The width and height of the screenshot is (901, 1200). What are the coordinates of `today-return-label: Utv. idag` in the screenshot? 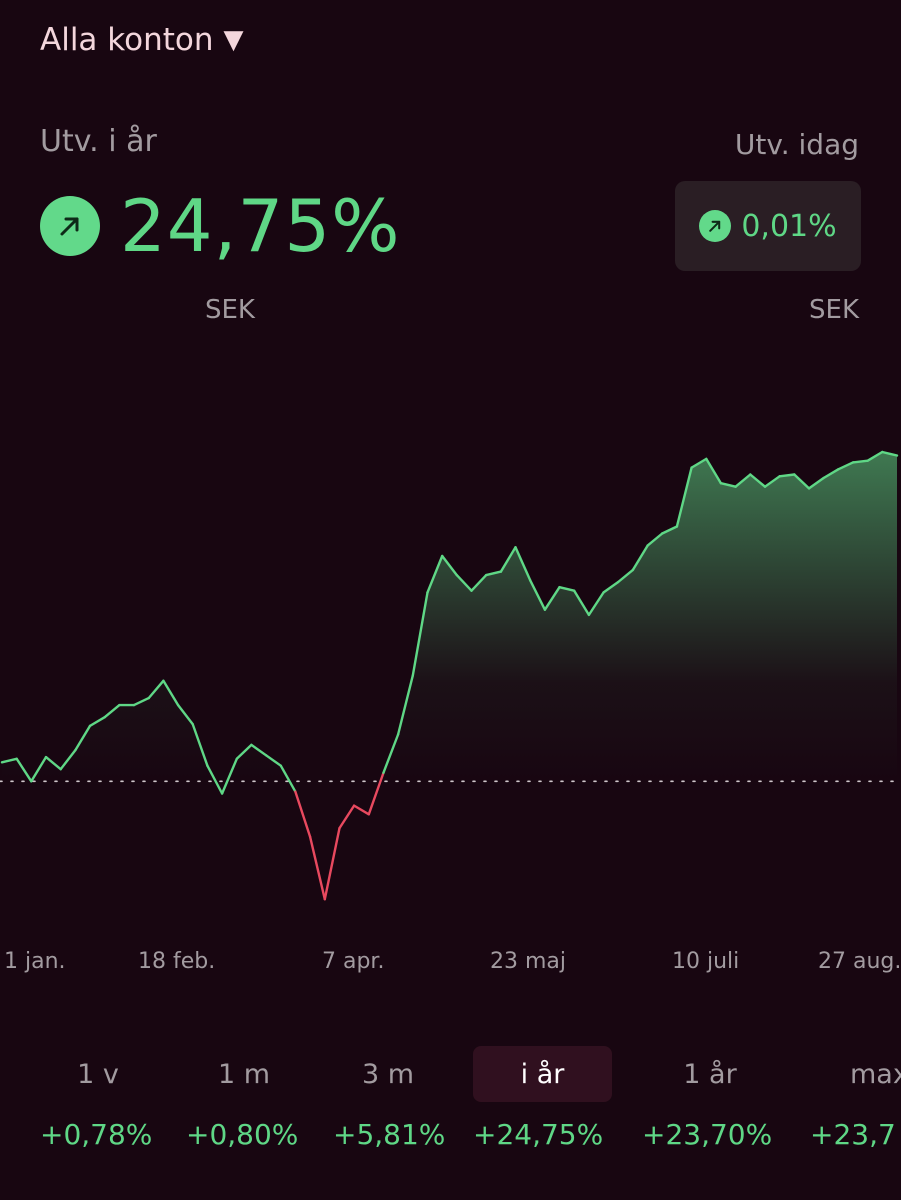 It's located at (796, 144).